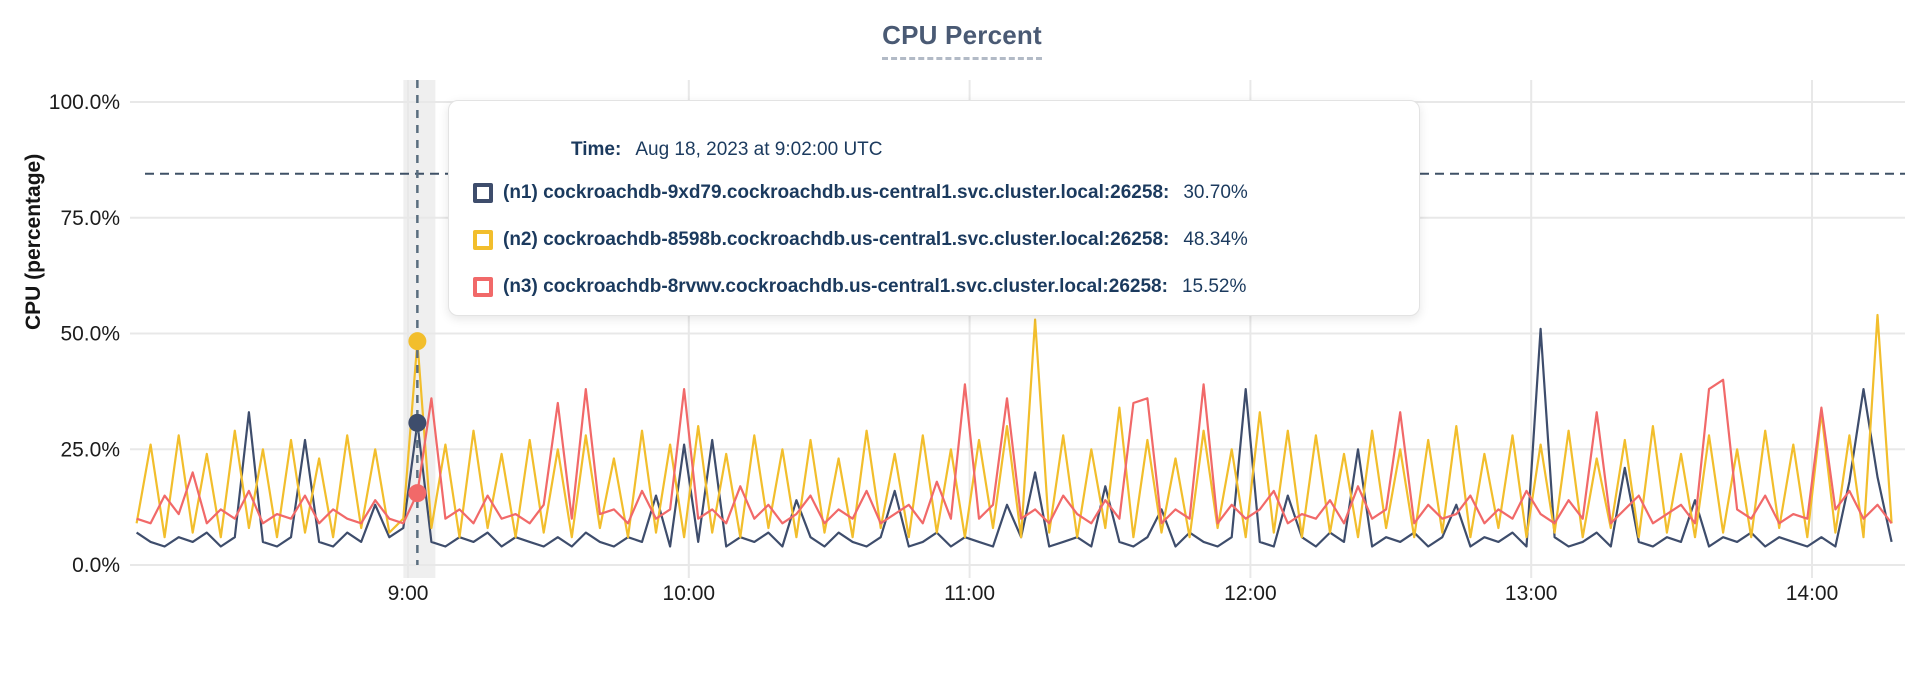 Image resolution: width=1924 pixels, height=694 pixels. Describe the element at coordinates (483, 240) in the screenshot. I see `series-n2-swatch-icon` at that location.